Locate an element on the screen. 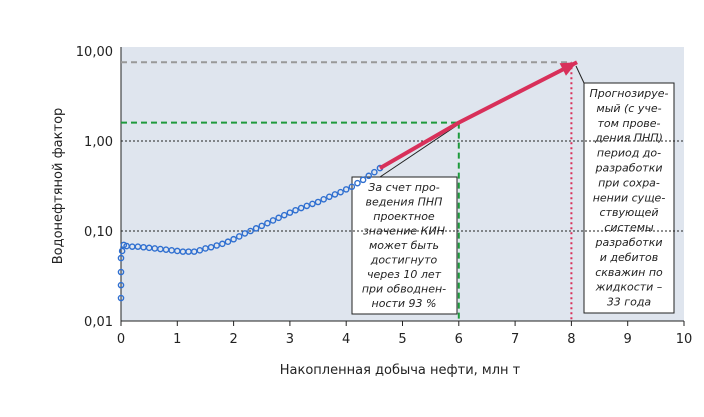 This screenshot has width=704, height=417. annotation-line: проектное is located at coordinates (404, 216).